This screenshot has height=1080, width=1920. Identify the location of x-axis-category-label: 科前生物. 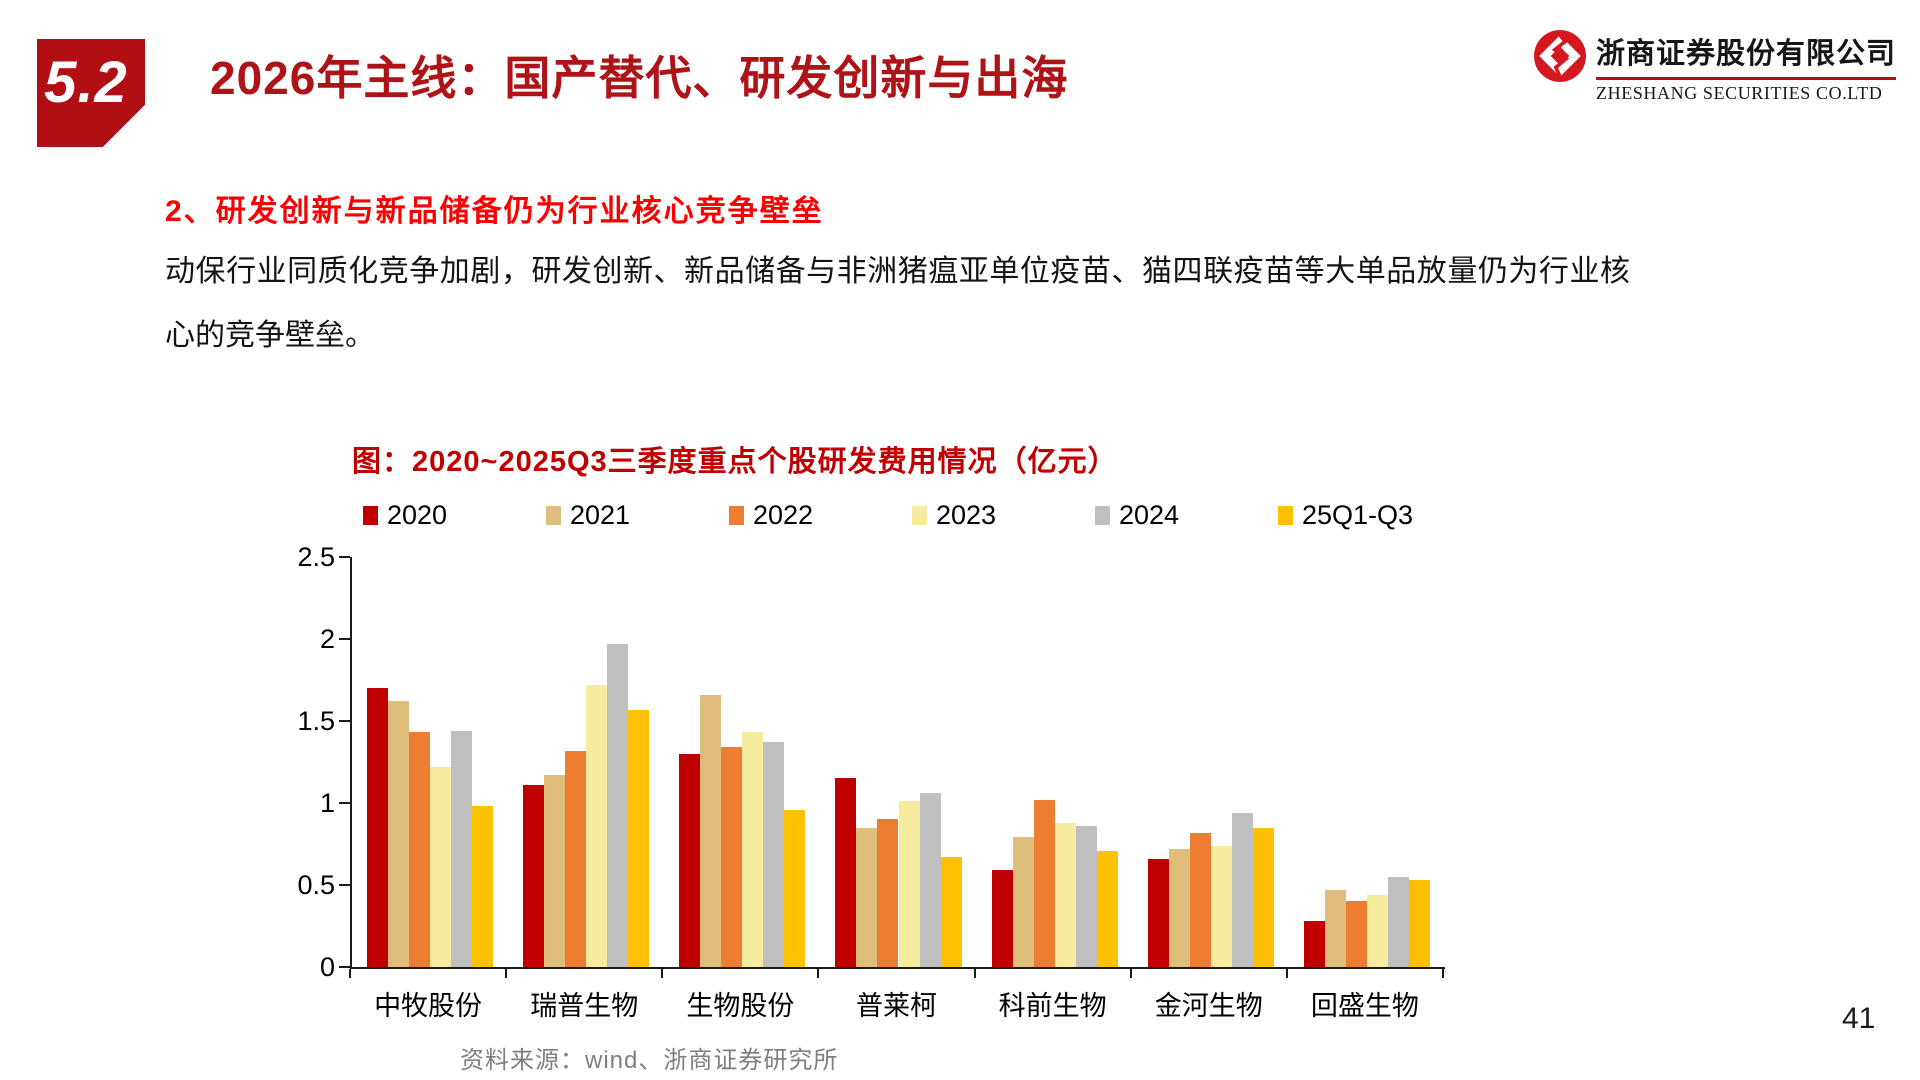
(1052, 1006).